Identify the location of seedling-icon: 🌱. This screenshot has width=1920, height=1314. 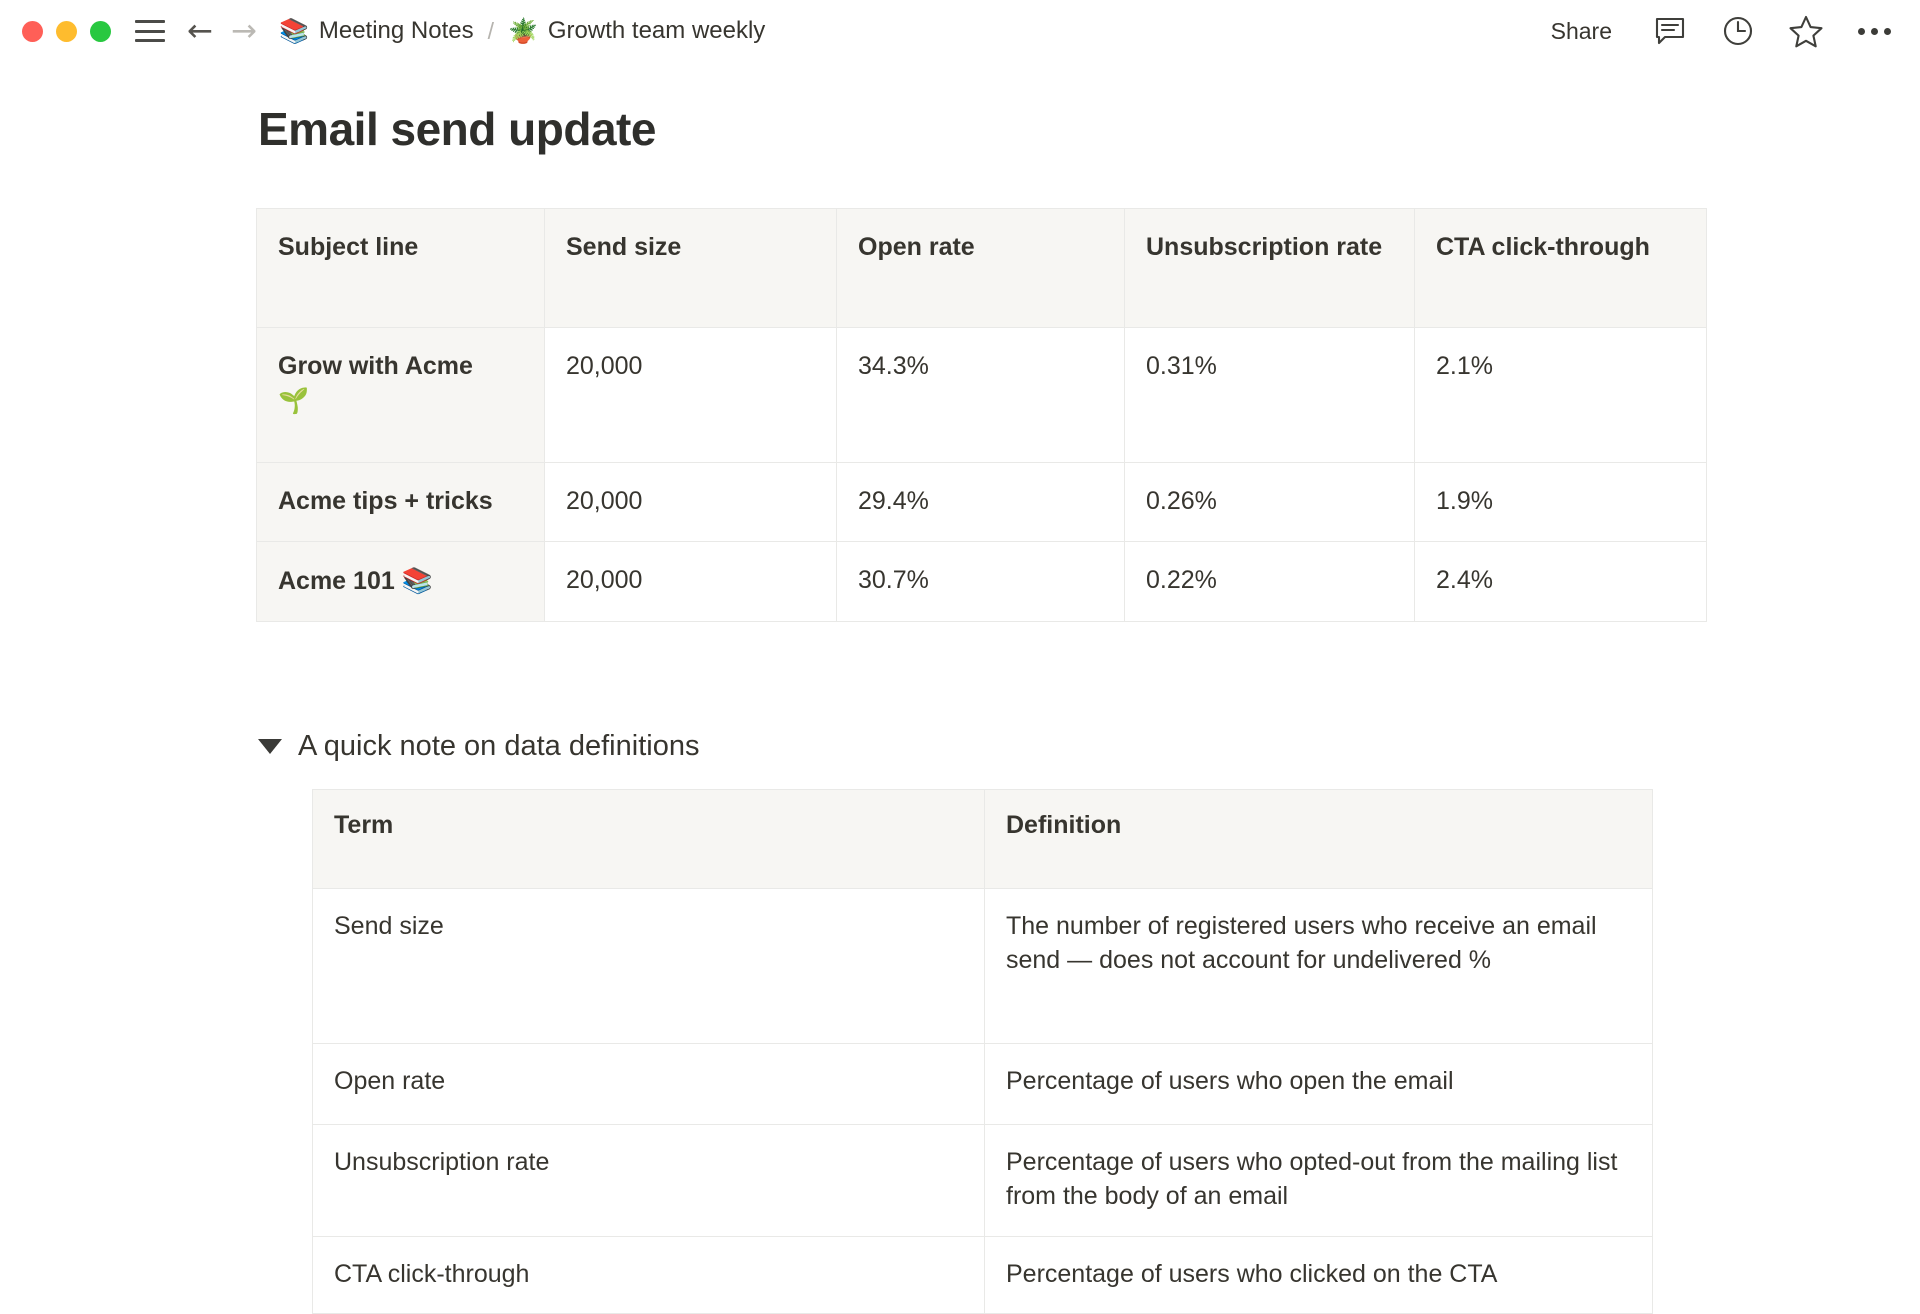
(293, 401).